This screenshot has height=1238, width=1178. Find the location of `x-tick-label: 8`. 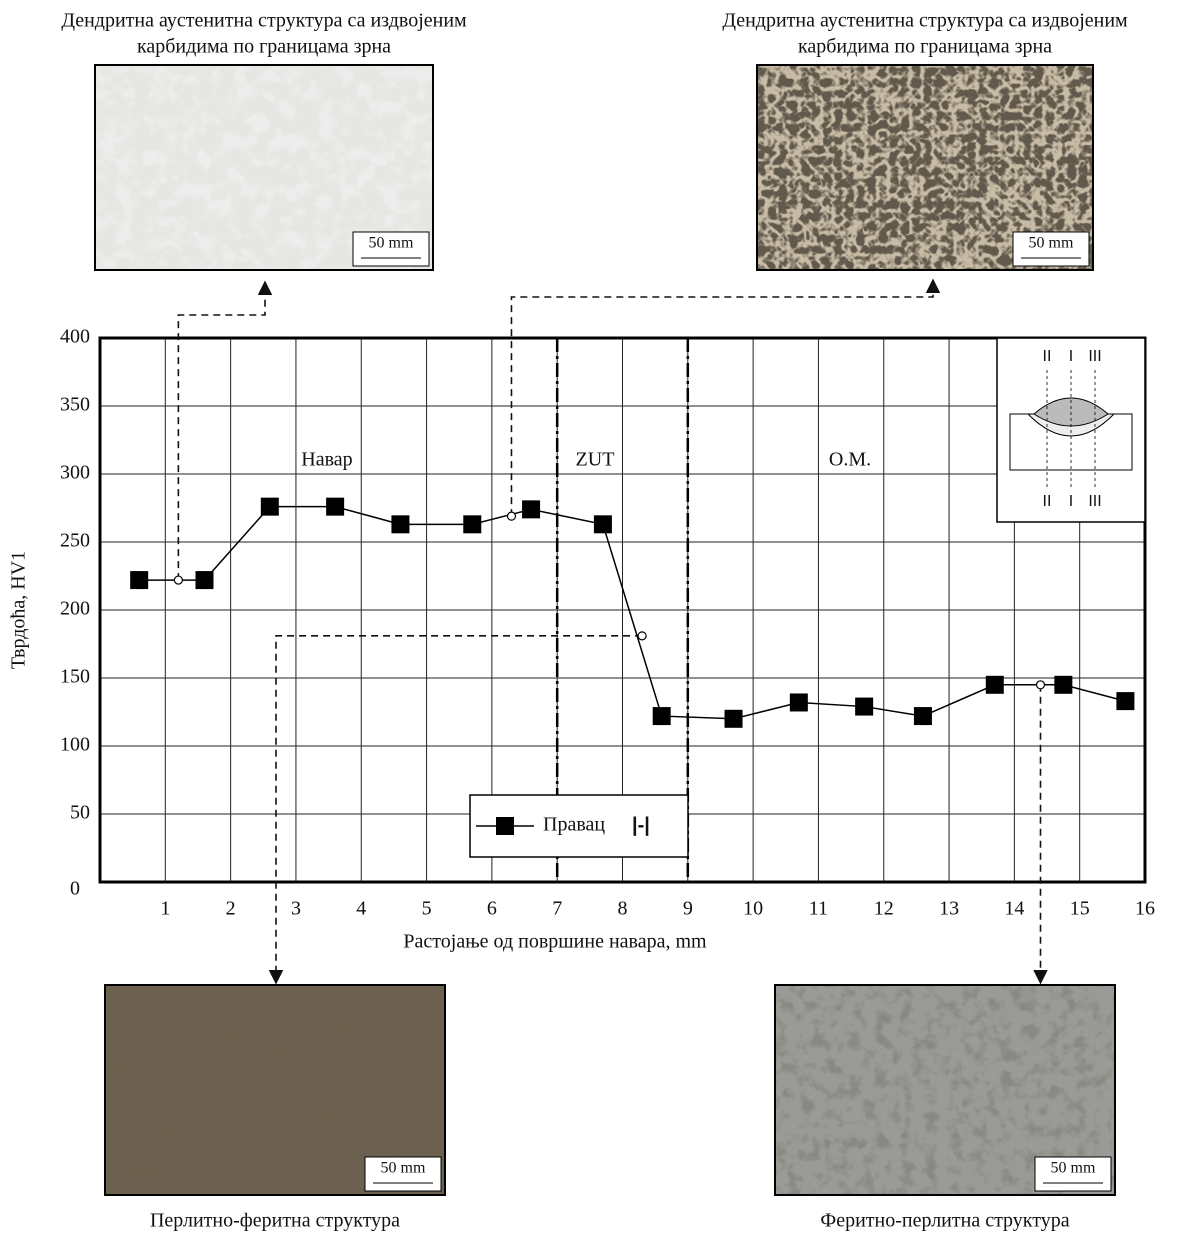

x-tick-label: 8 is located at coordinates (623, 909).